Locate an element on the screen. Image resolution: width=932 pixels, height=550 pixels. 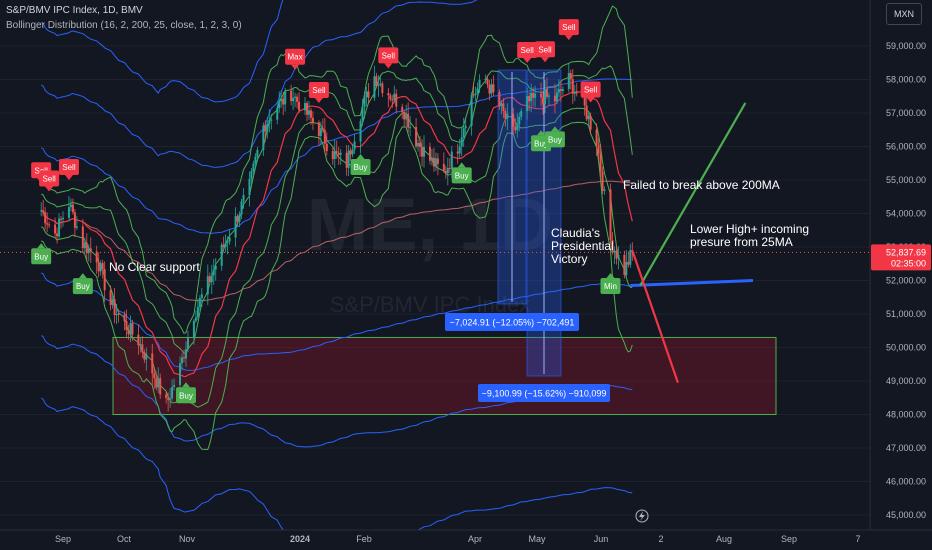
time-axis-tick: Jun is located at coordinates (601, 539).